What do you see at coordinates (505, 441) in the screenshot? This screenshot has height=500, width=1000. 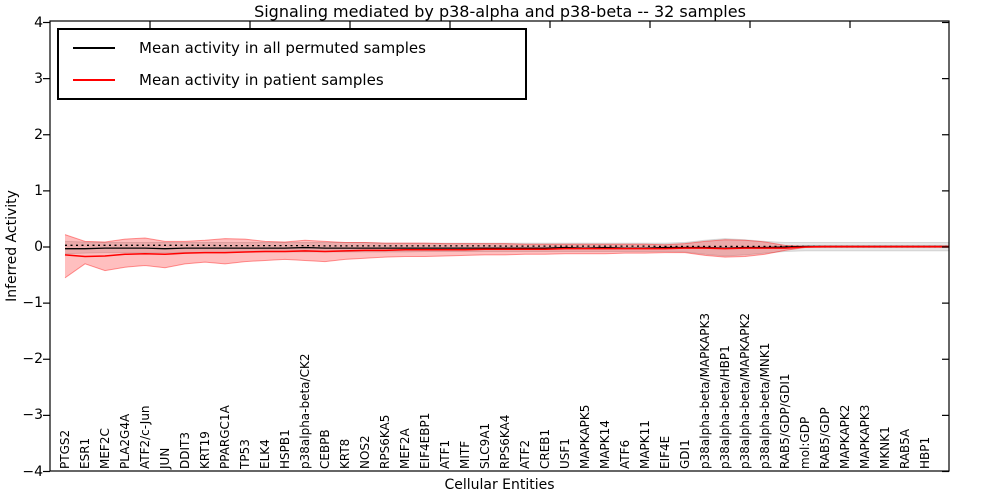 I see `x-category-label: RPS6KA4` at bounding box center [505, 441].